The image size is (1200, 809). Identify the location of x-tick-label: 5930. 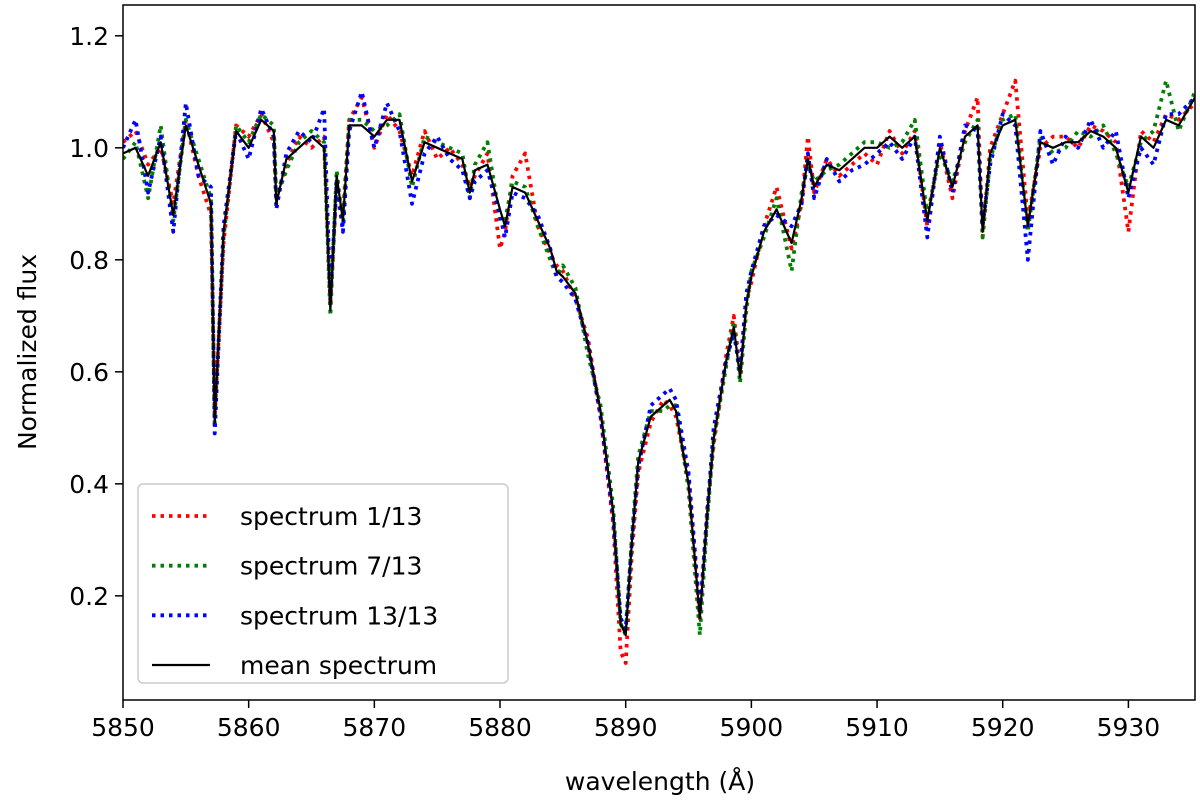
(1129, 727).